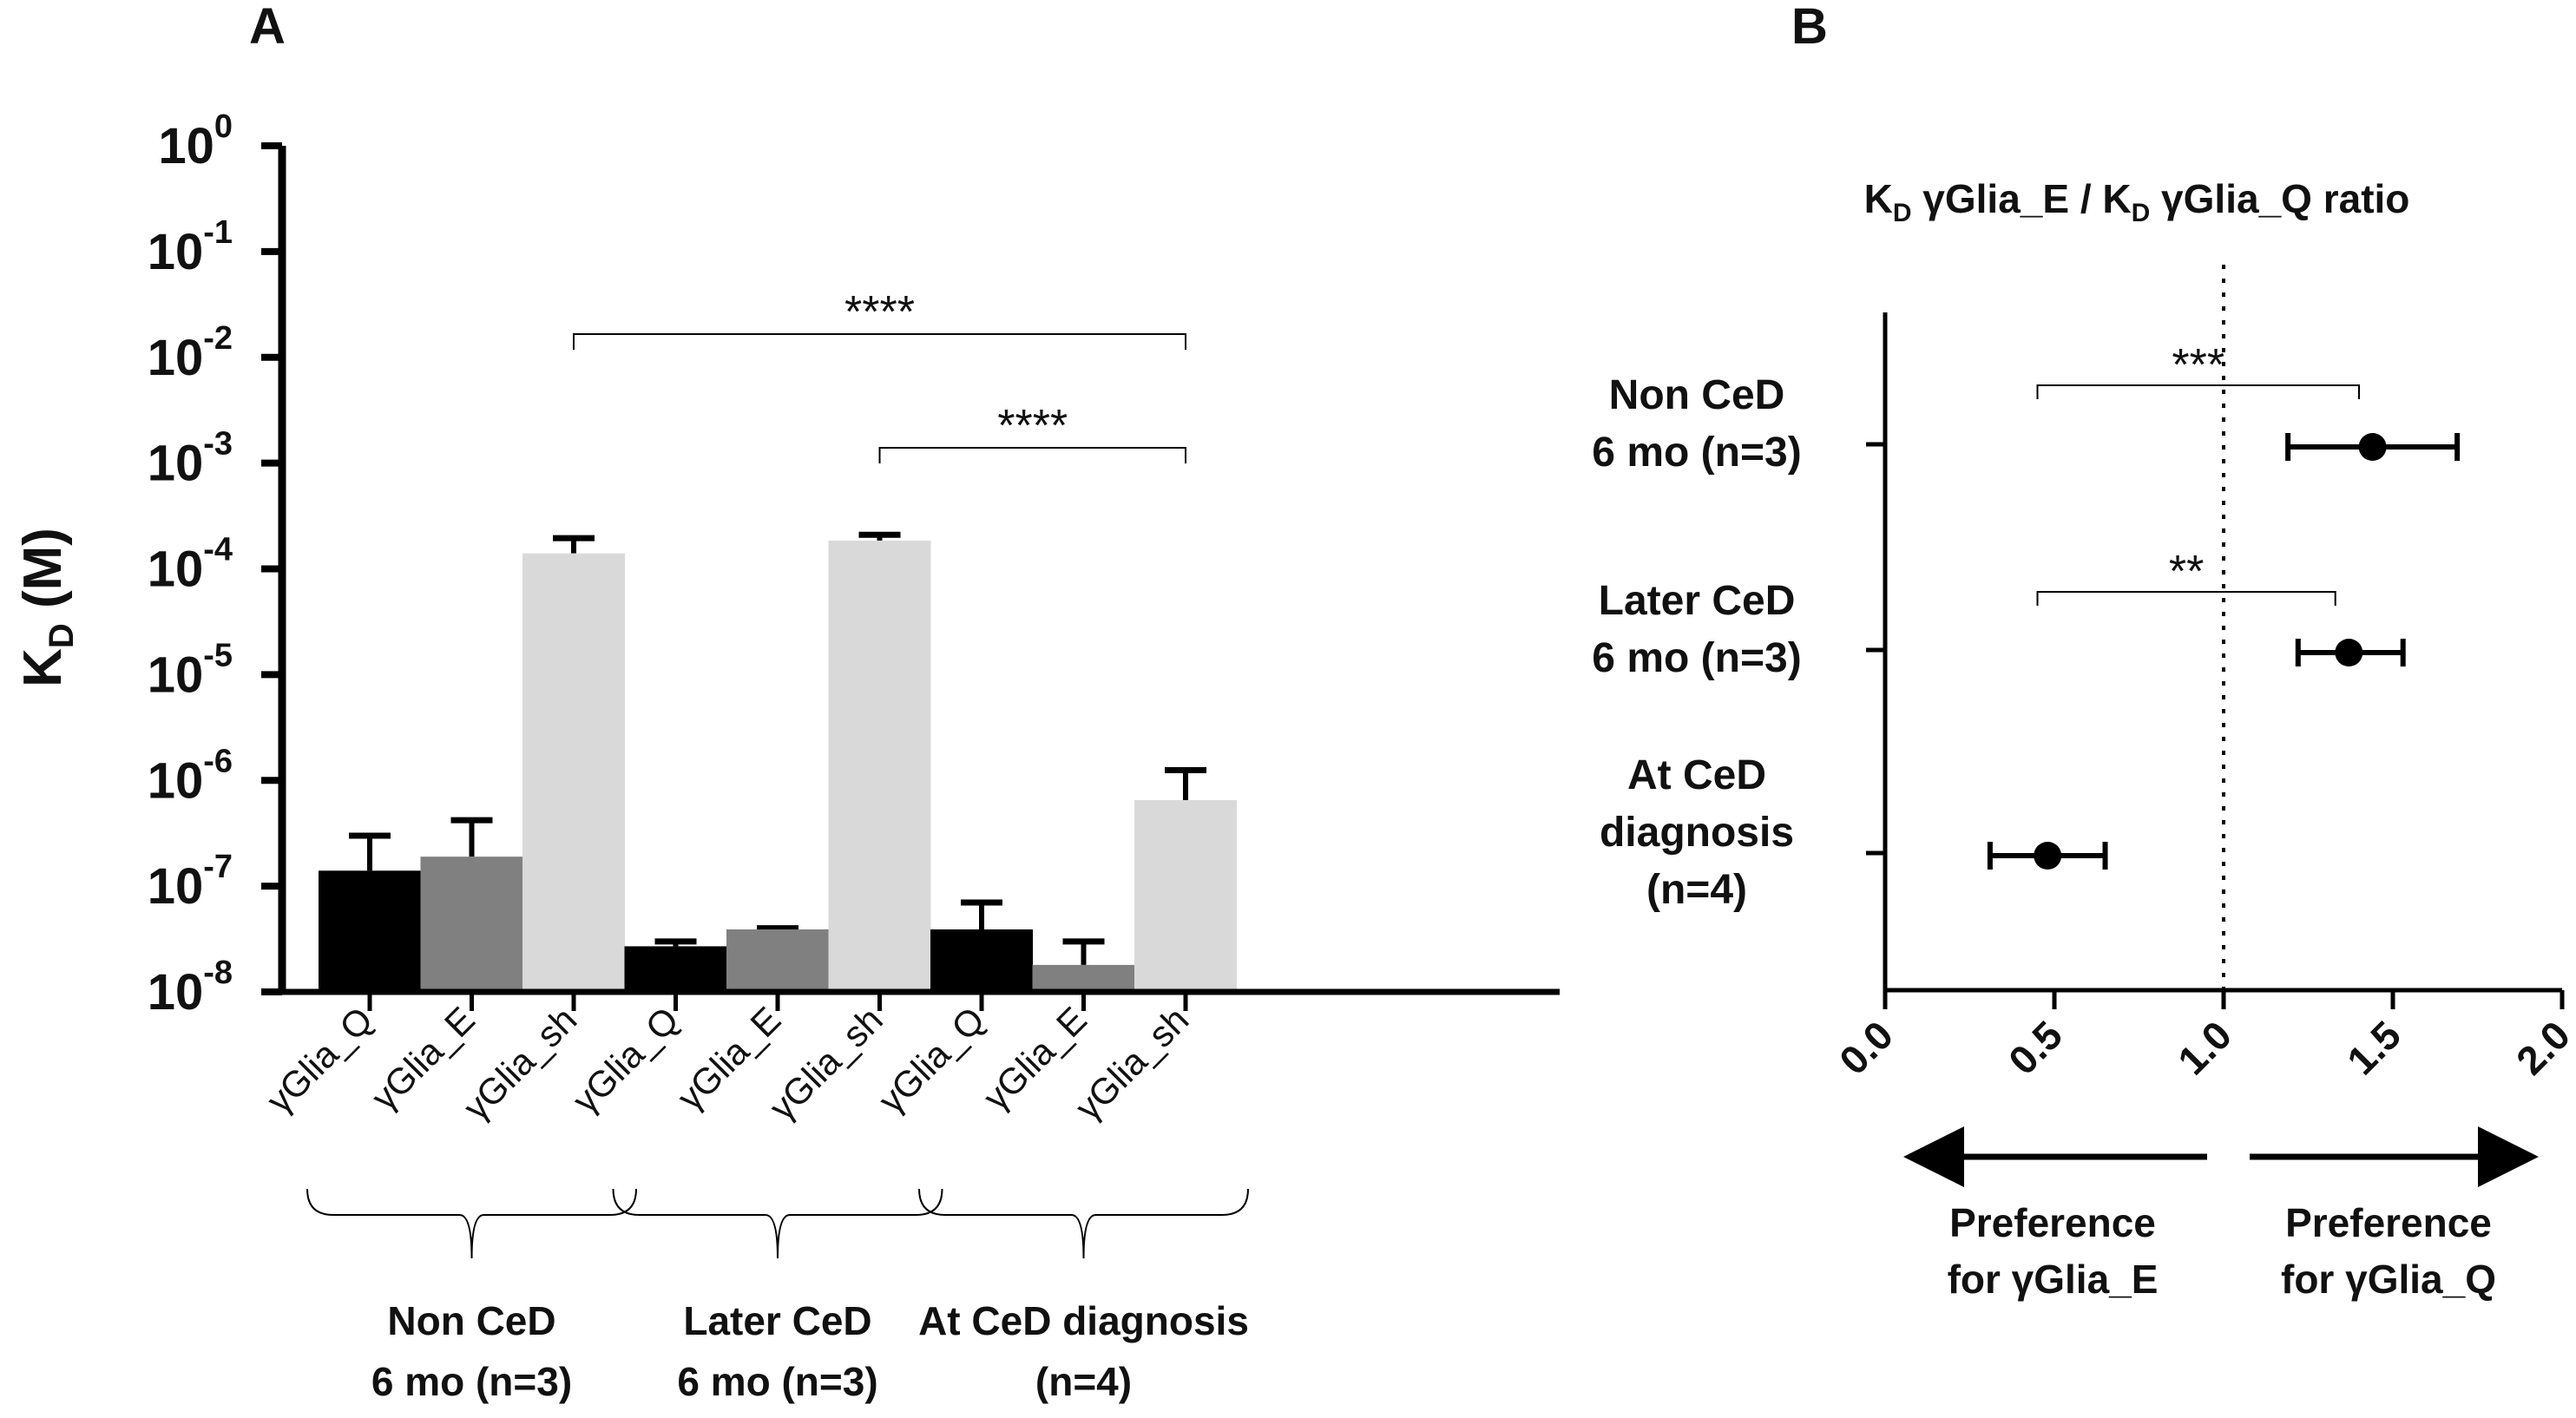 This screenshot has width=2576, height=1418. I want to click on group-label-line1: Later CeD, so click(777, 1320).